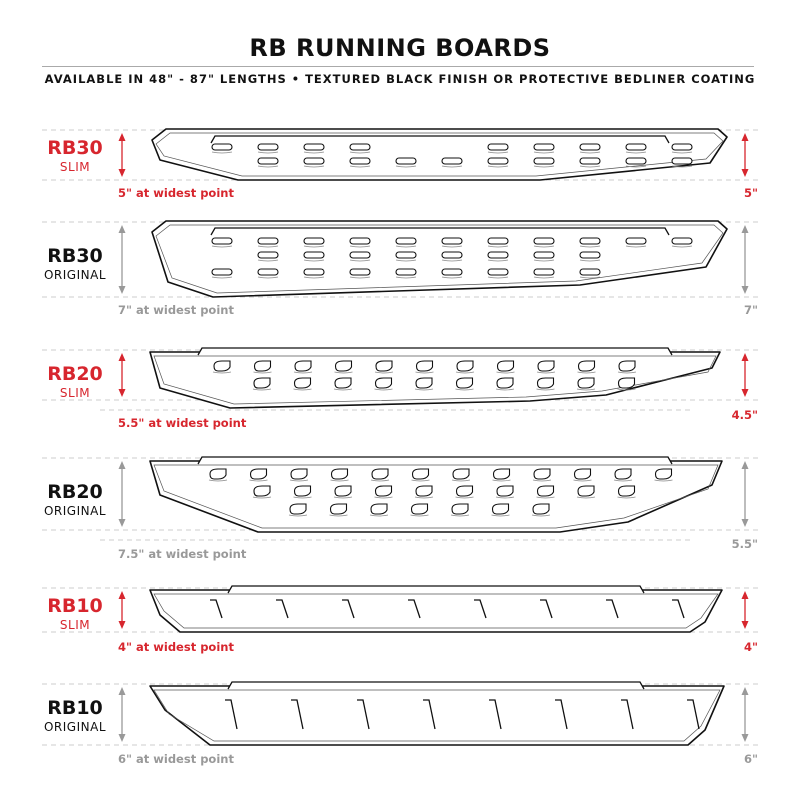  Describe the element at coordinates (176, 647) in the screenshot. I see `widest-point-label: 4" at widest point` at that location.